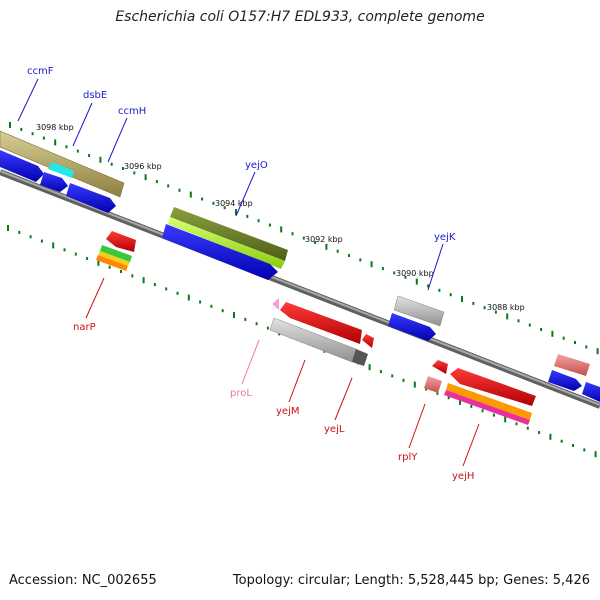 The height and width of the screenshot is (600, 600). I want to click on feature-narP-red, so click(121, 241).